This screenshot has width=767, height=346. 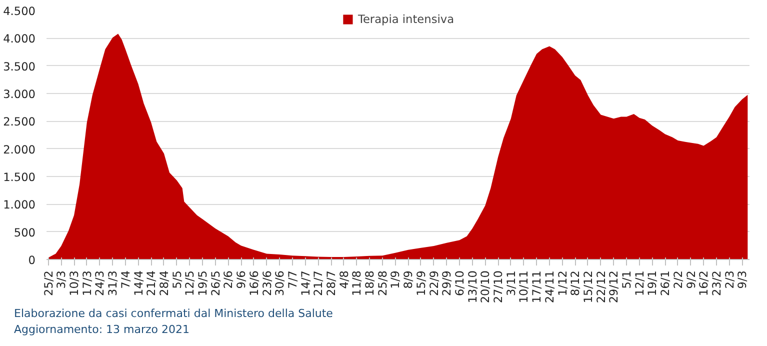 What do you see at coordinates (703, 283) in the screenshot?
I see `x-tick-label: 16/2` at bounding box center [703, 283].